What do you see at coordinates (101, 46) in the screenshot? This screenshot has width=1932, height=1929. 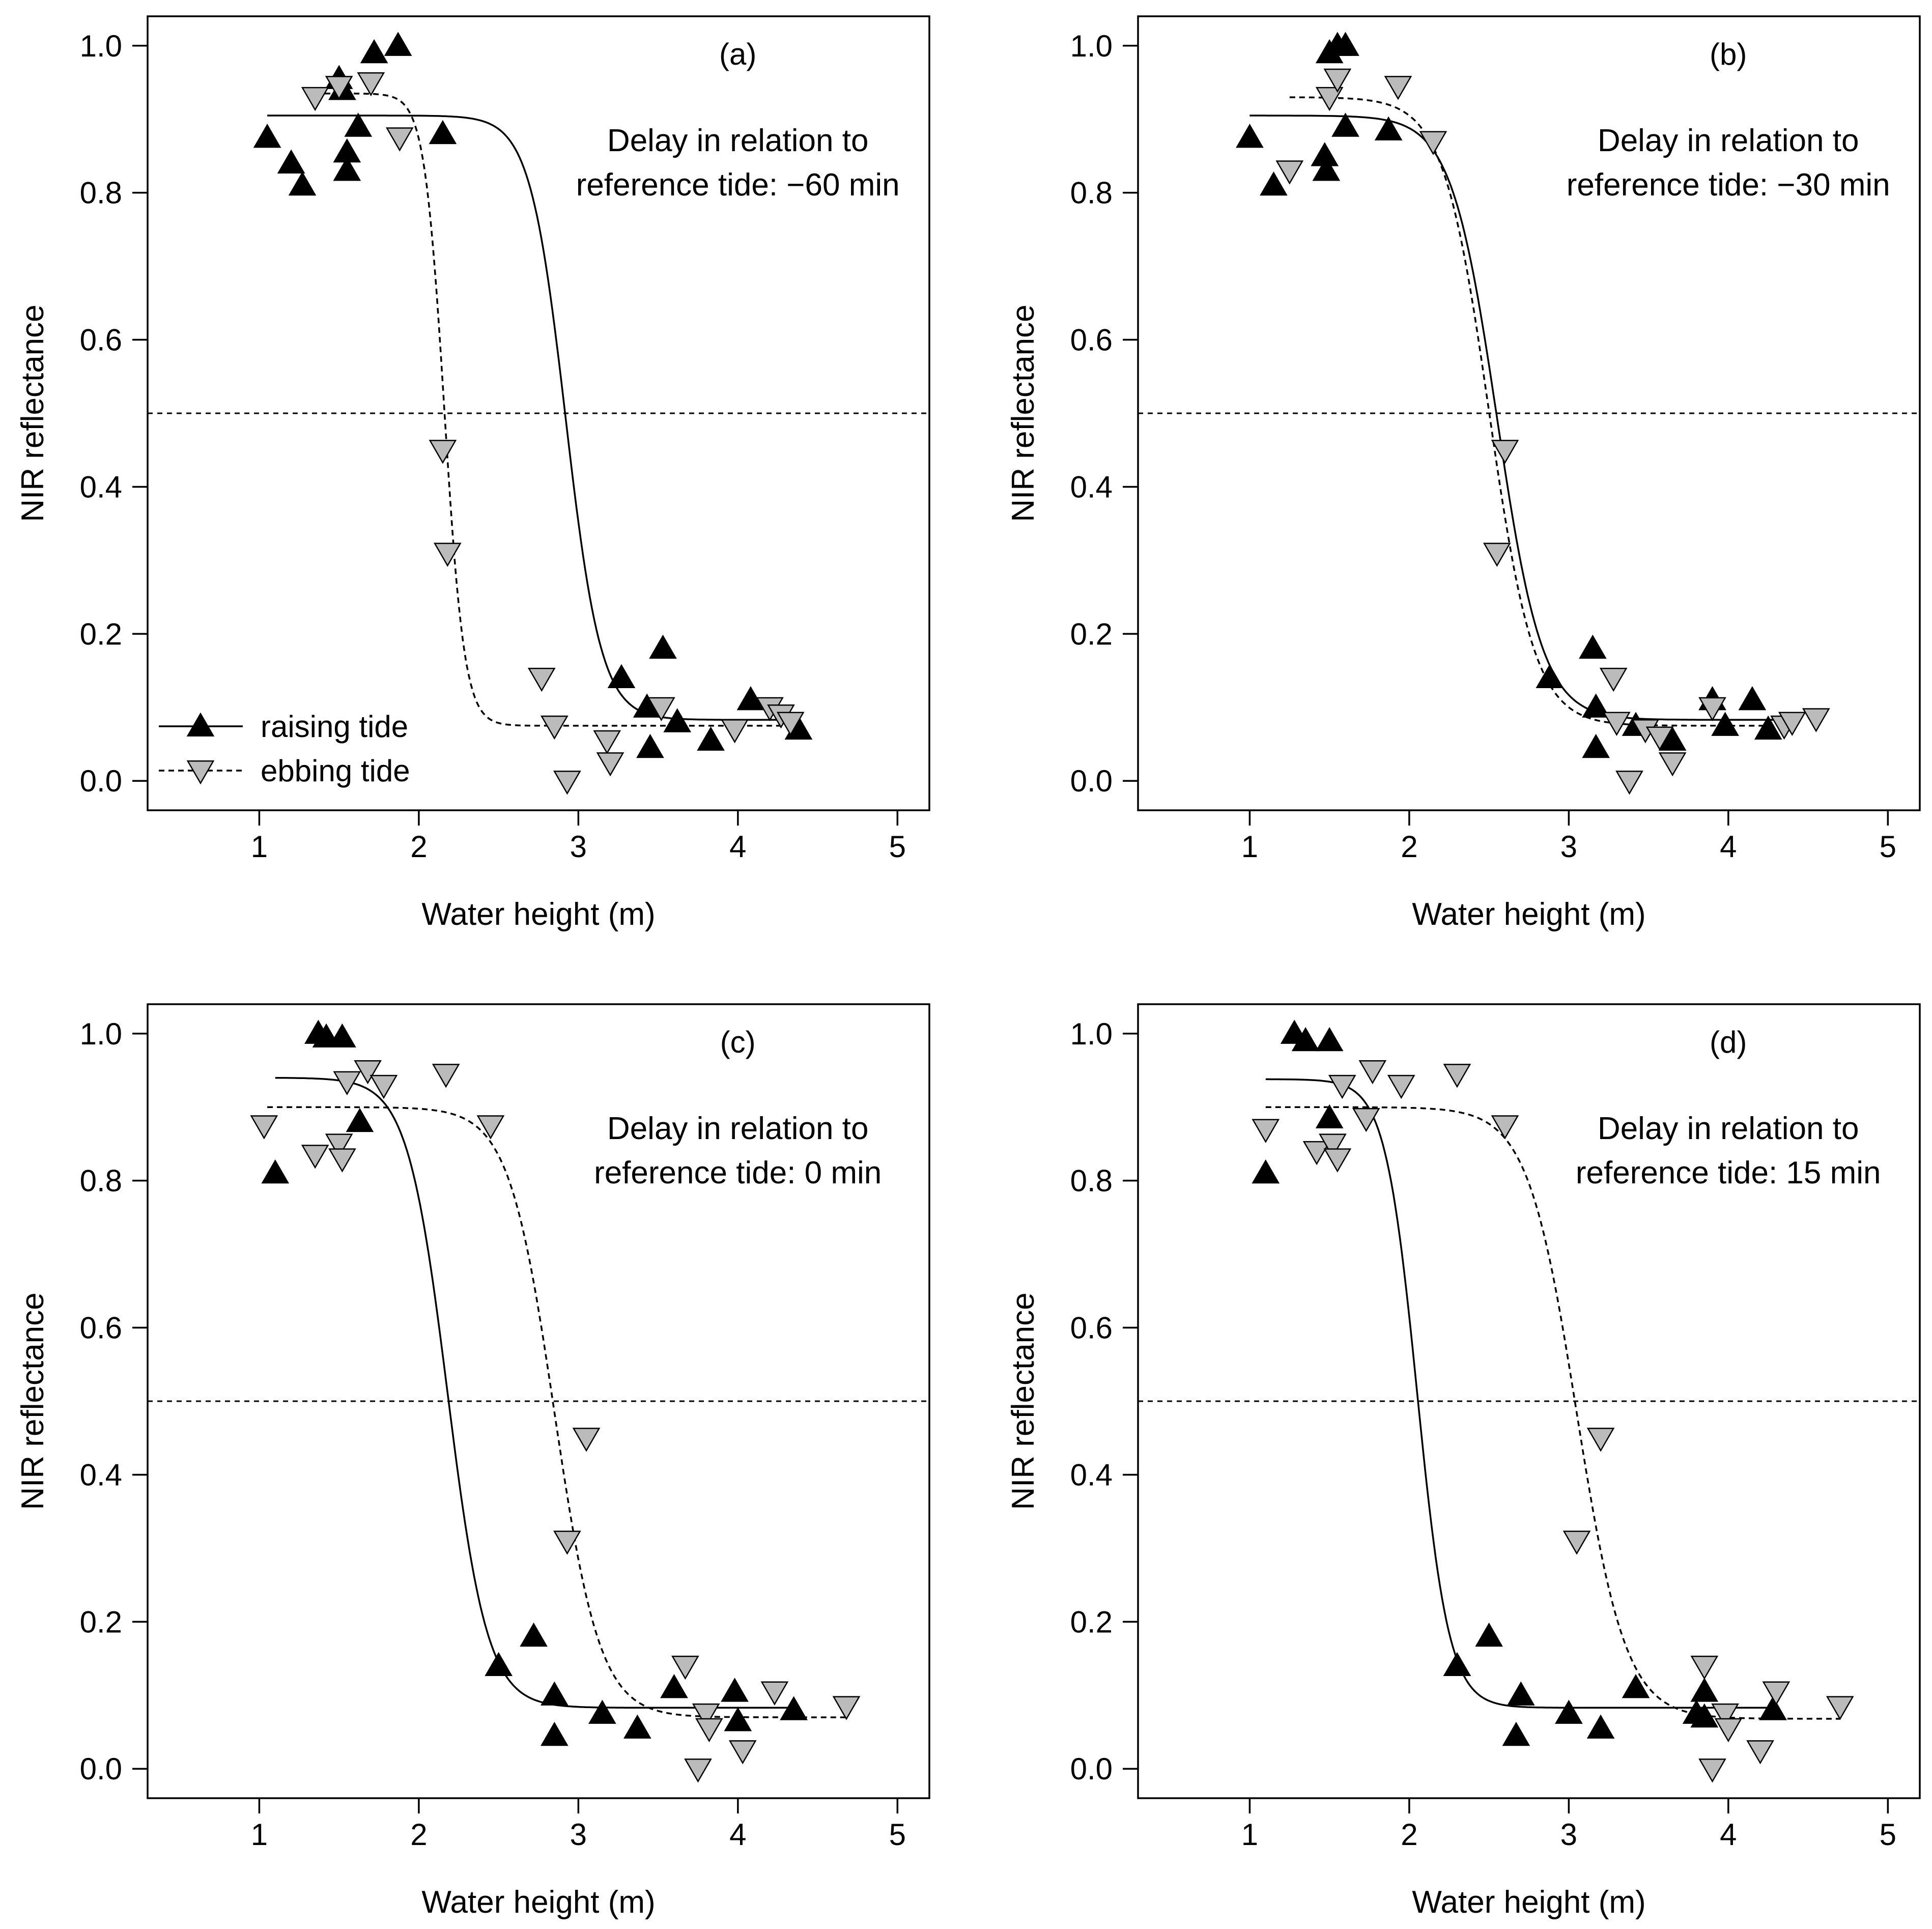 I see `y-tick-label: 1.0` at bounding box center [101, 46].